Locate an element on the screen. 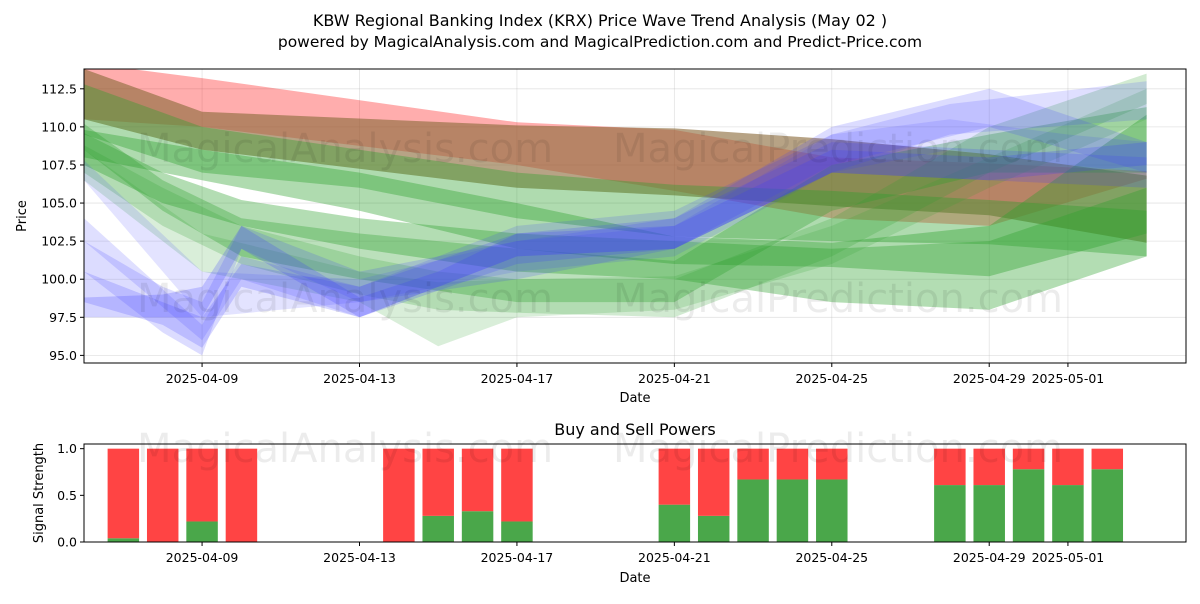  price-y-tick-label: 112.5 is located at coordinates (59, 88).